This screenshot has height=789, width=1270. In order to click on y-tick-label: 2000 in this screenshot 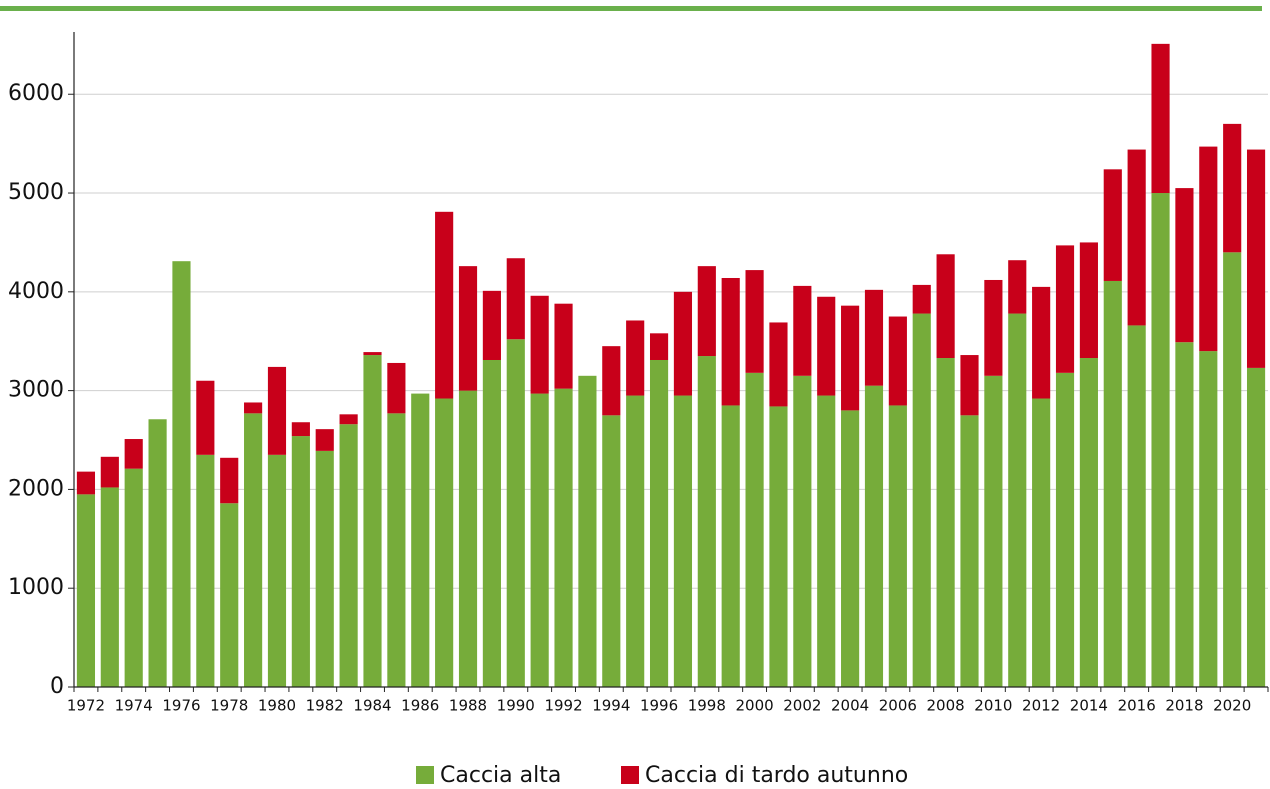, I will do `click(36, 488)`.